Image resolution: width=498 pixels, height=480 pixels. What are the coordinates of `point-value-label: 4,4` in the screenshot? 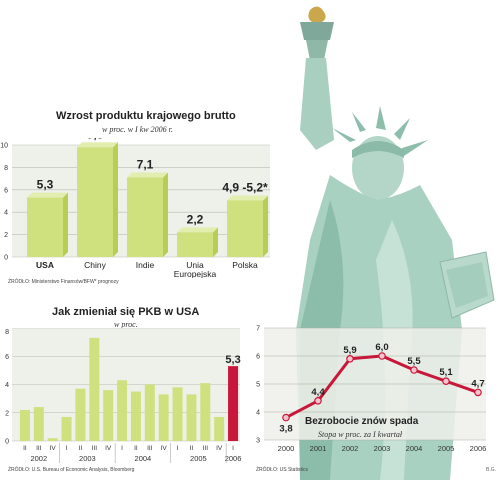 It's located at (318, 392).